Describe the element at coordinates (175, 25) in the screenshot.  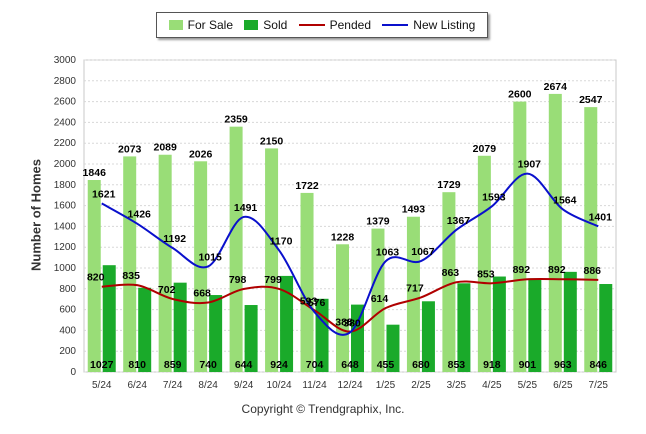
I see `for-sale-swatch` at that location.